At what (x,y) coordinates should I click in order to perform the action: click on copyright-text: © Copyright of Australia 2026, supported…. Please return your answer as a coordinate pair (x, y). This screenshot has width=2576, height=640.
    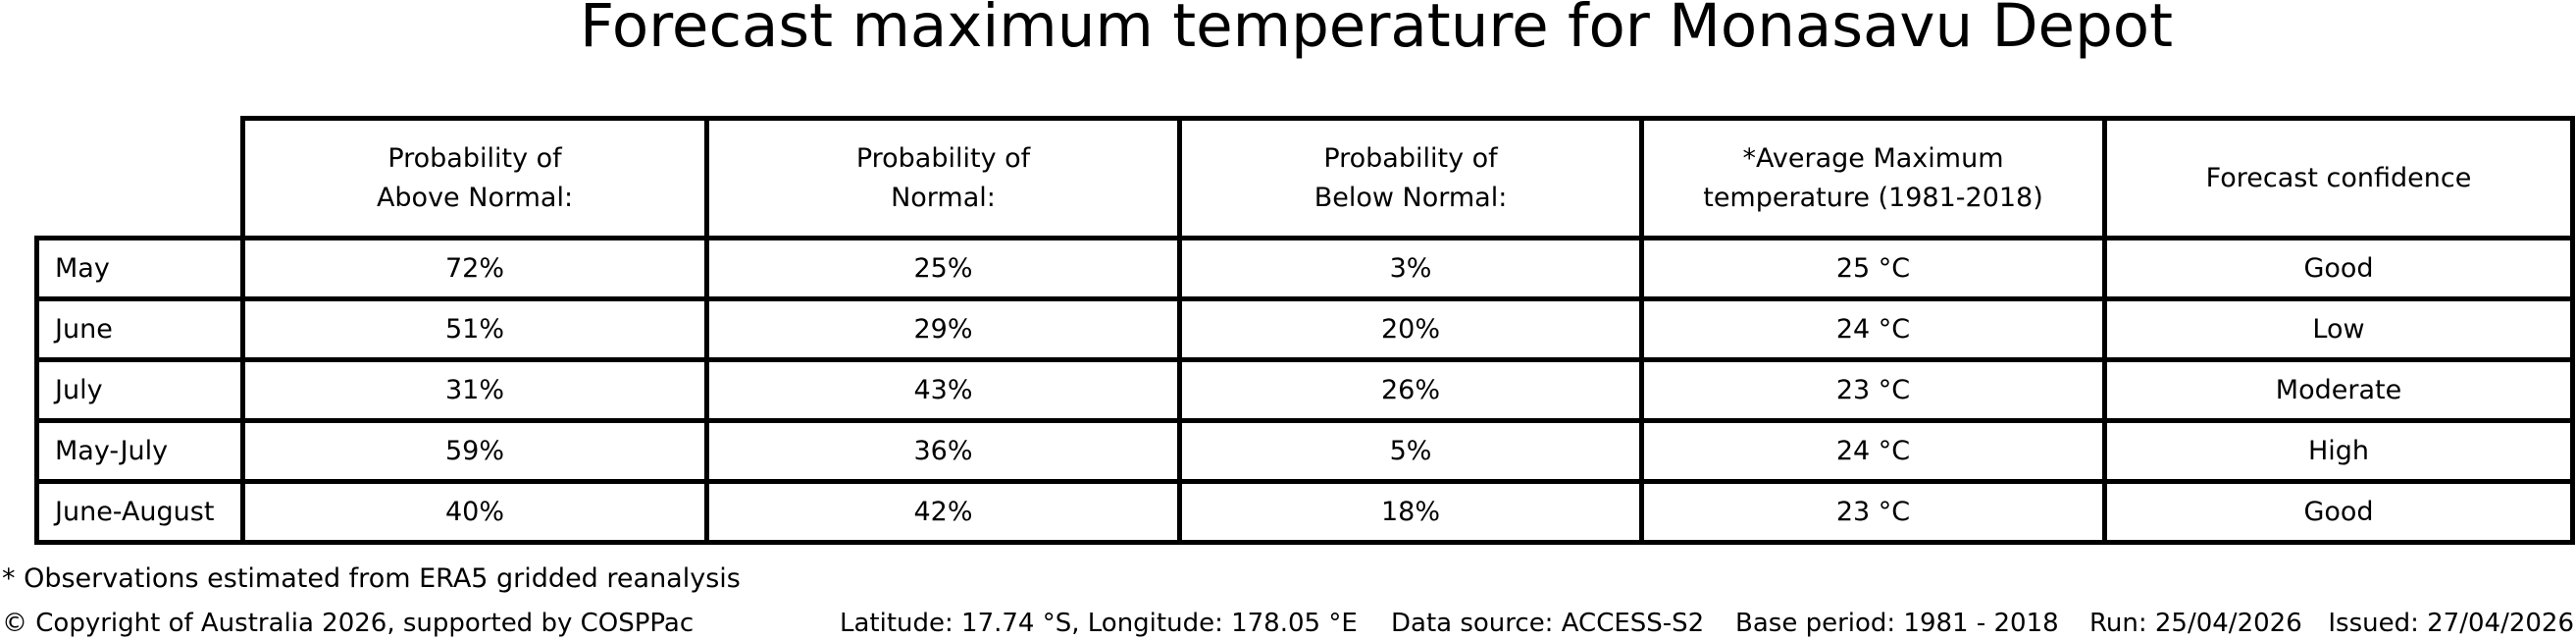
    Looking at the image, I should click on (348, 624).